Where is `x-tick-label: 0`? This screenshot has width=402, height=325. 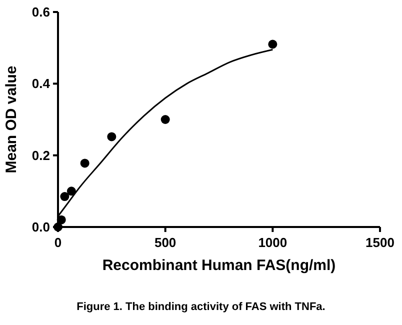 x-tick-label: 0 is located at coordinates (58, 242).